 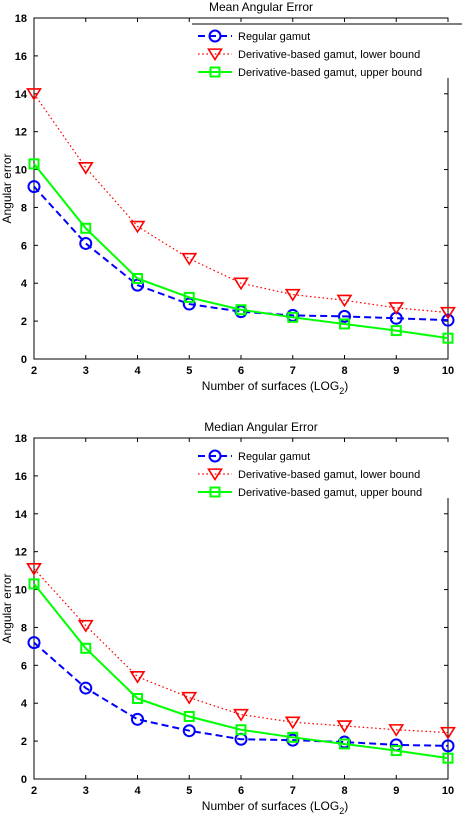 I want to click on legend-box, so click(x=327, y=470).